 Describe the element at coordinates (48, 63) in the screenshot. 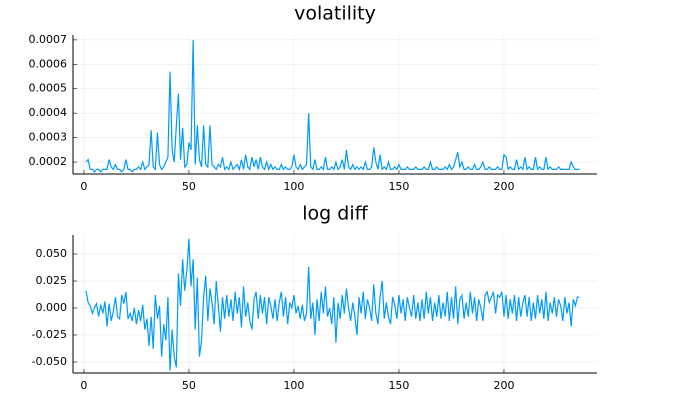

I see `y-tick-label: 0.0006` at that location.